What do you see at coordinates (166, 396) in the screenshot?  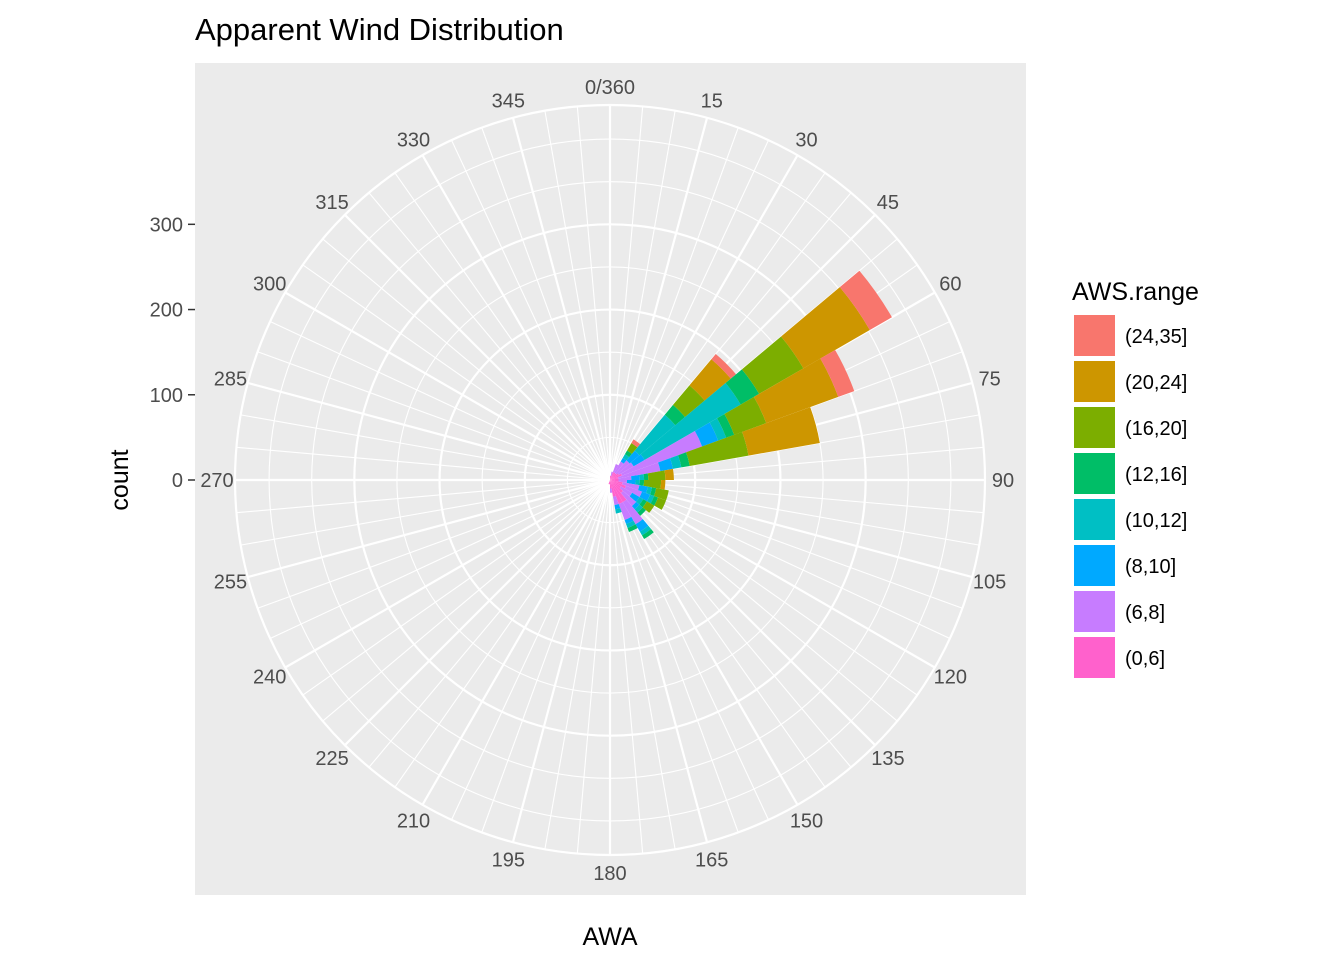 I see `r-tick-label: 100` at bounding box center [166, 396].